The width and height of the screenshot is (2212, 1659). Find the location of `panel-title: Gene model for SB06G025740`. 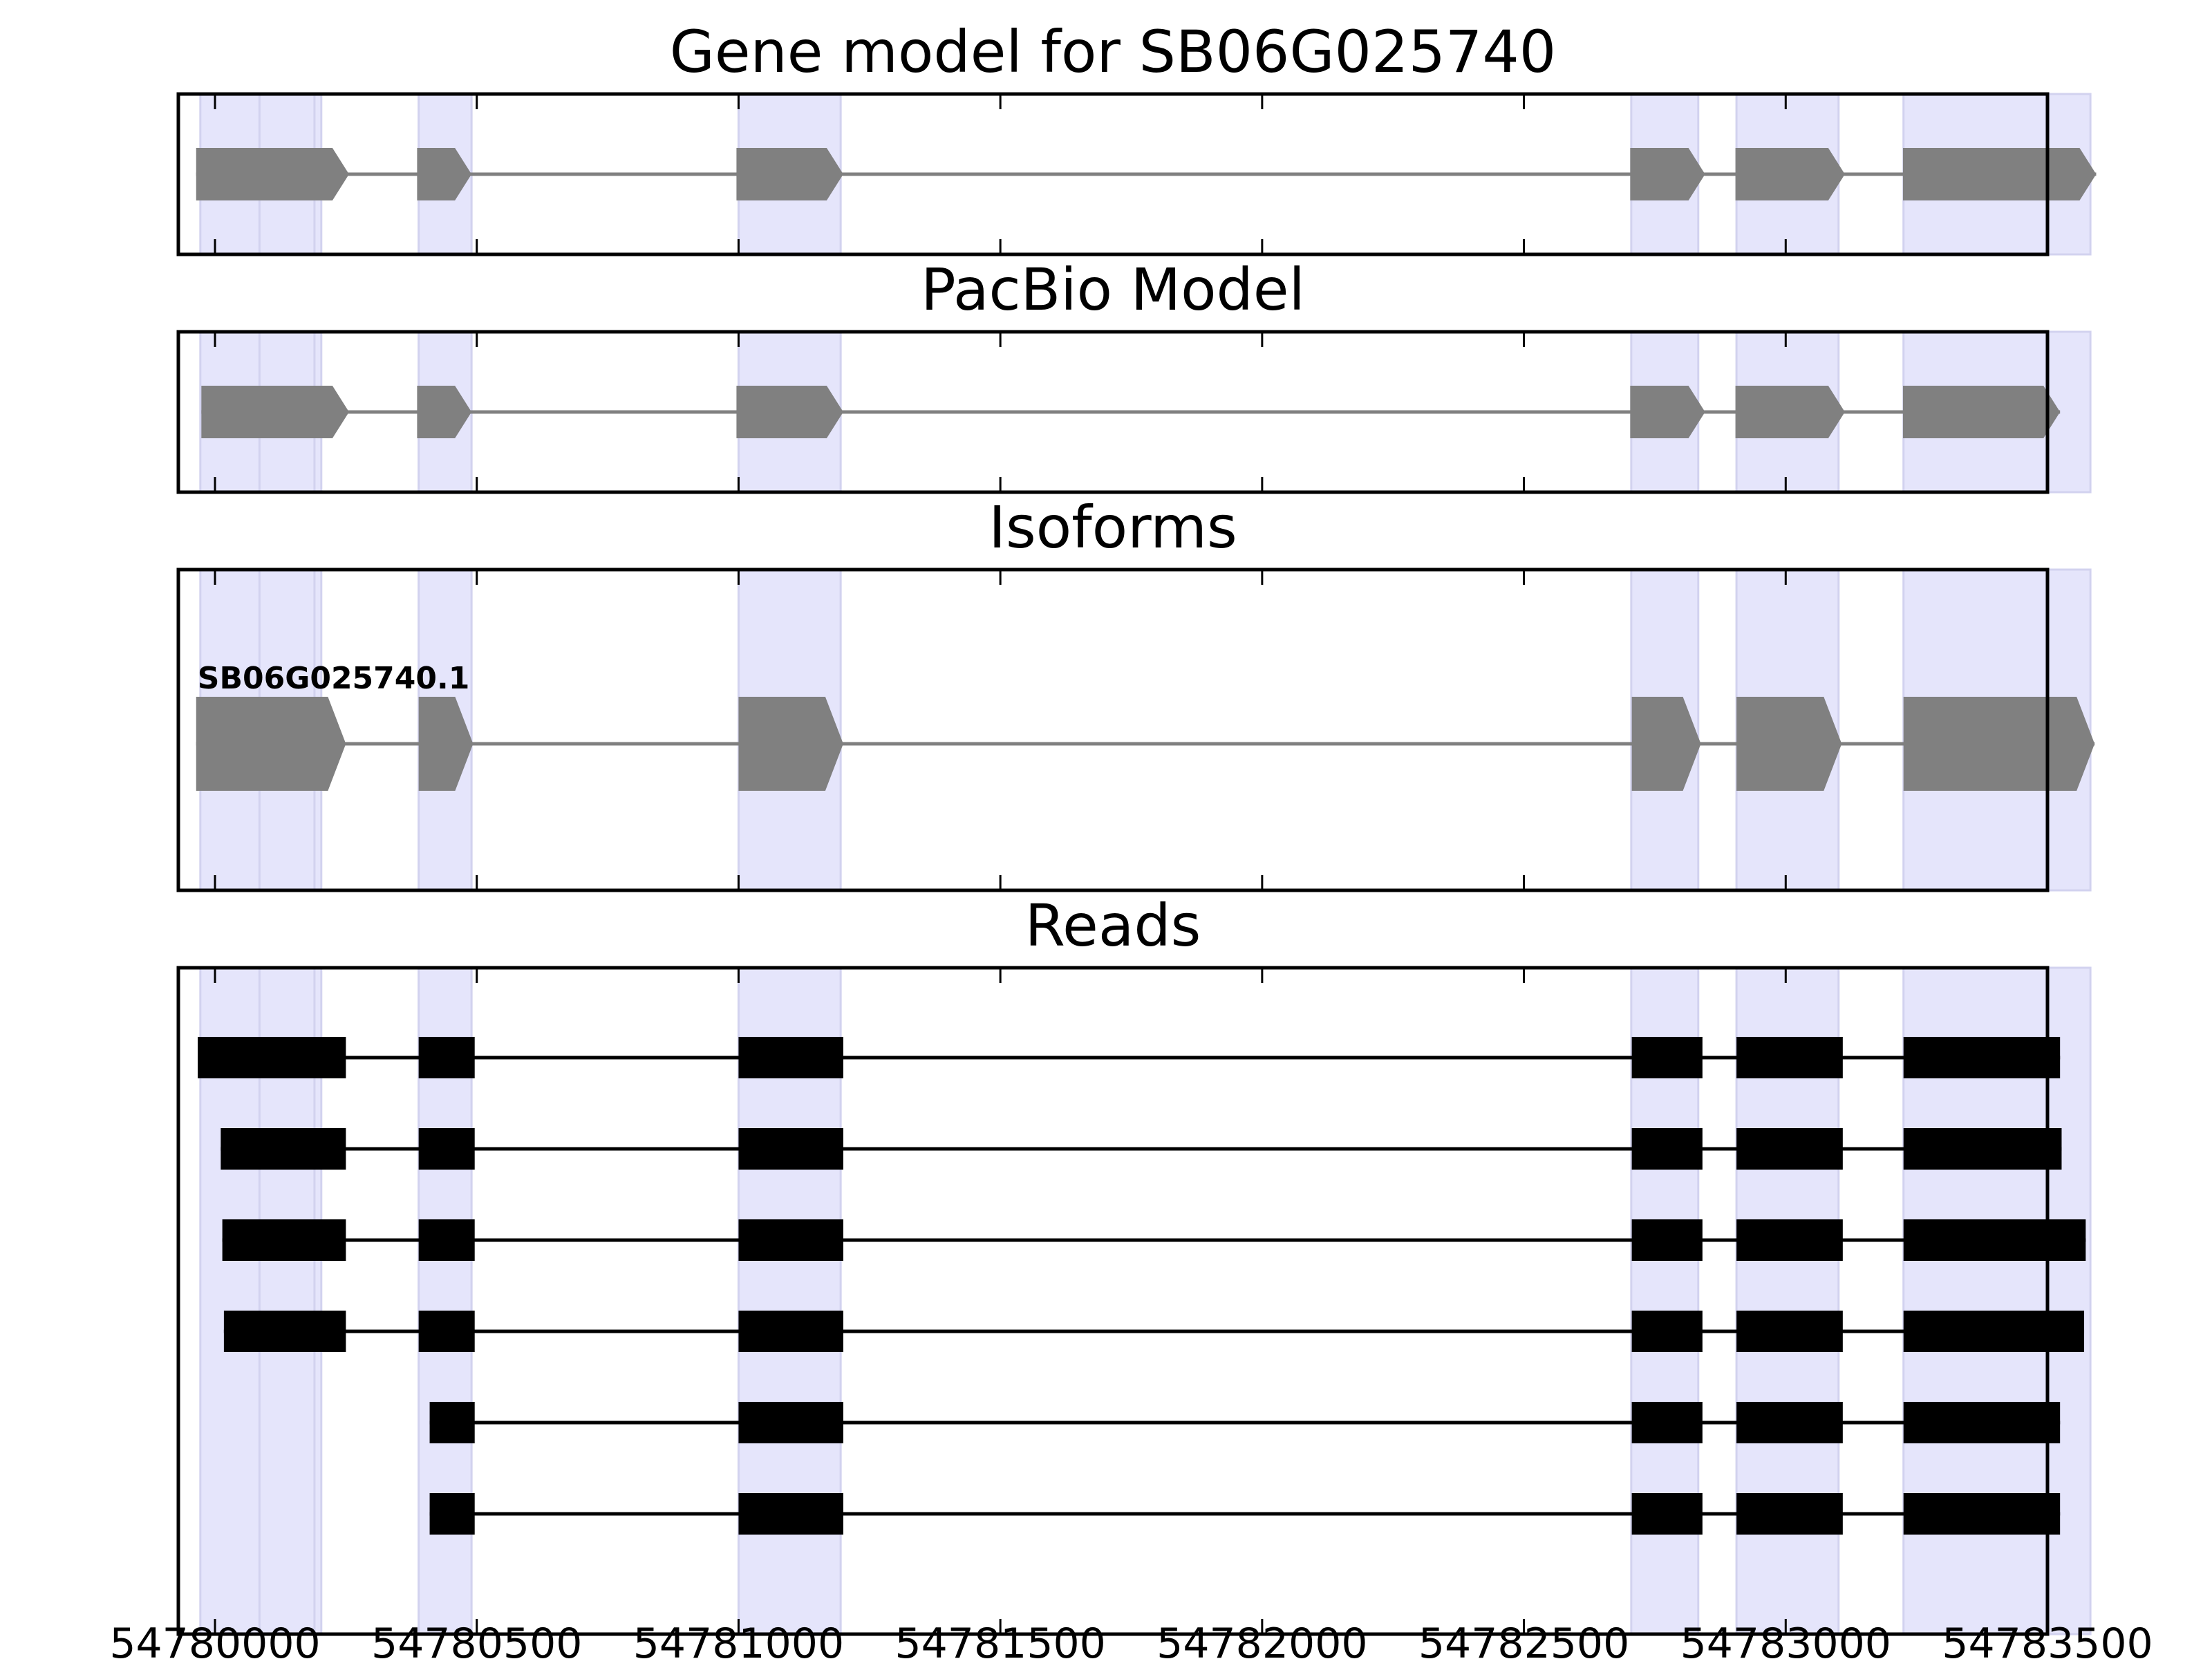

panel-title: Gene model for SB06G025740 is located at coordinates (1113, 52).